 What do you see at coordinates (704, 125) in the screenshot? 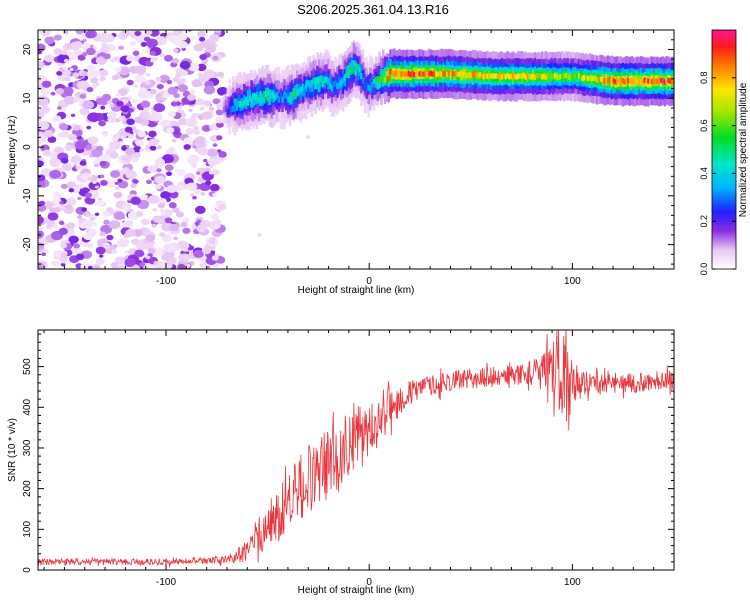
I see `colorbar-tick-label: 0.6` at bounding box center [704, 125].